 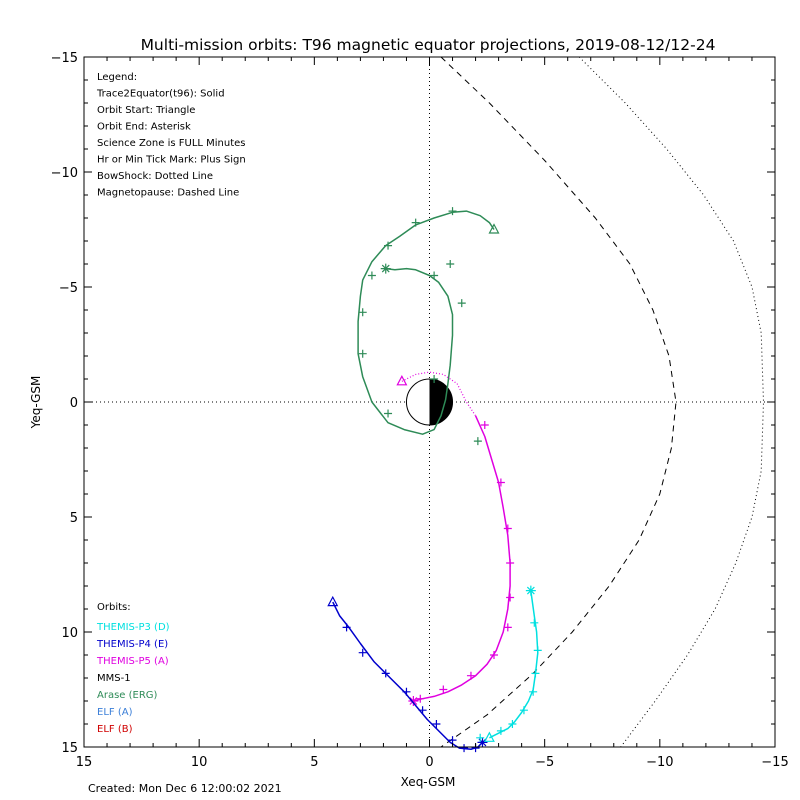 I want to click on earth-nightside, so click(x=441, y=402).